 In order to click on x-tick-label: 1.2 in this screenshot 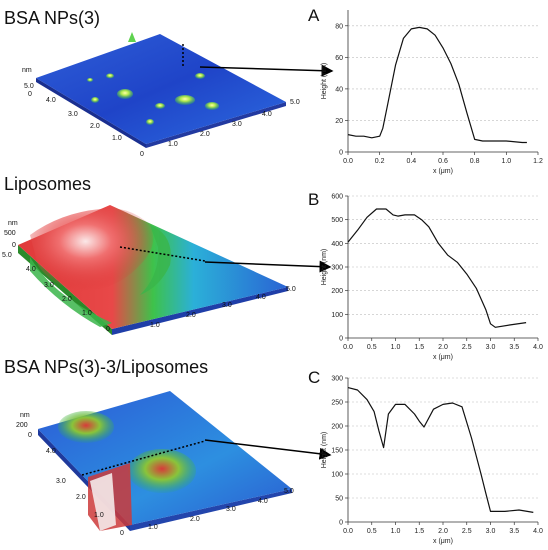, I will do `click(538, 161)`.